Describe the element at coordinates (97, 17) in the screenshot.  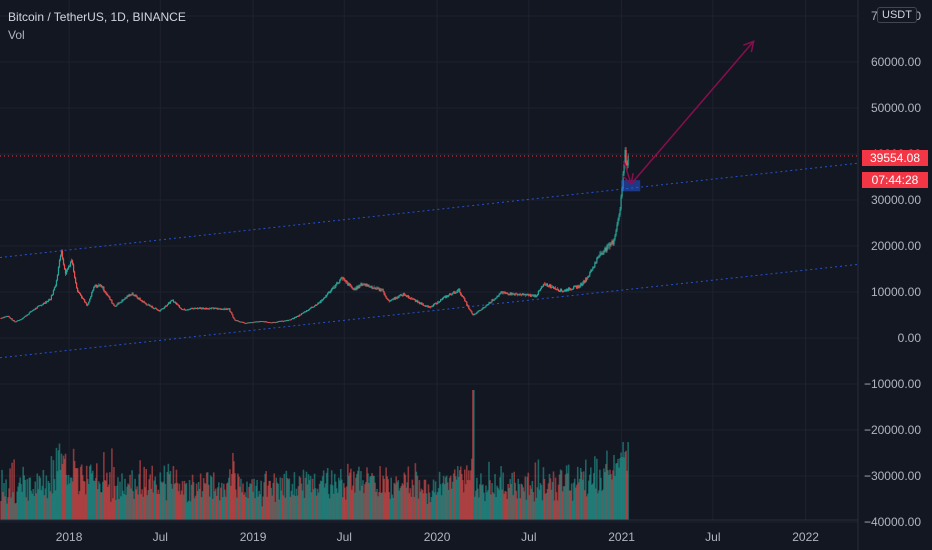
I see `symbol-title: Bitcoin / TetherUS, 1D, BINANCE` at that location.